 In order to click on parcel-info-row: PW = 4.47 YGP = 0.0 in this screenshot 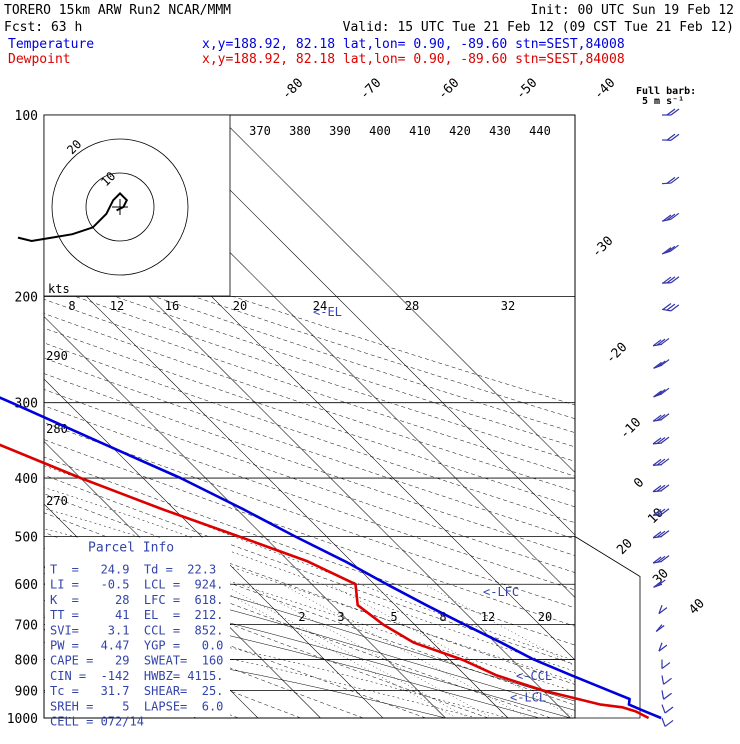, I will do `click(136, 645)`.